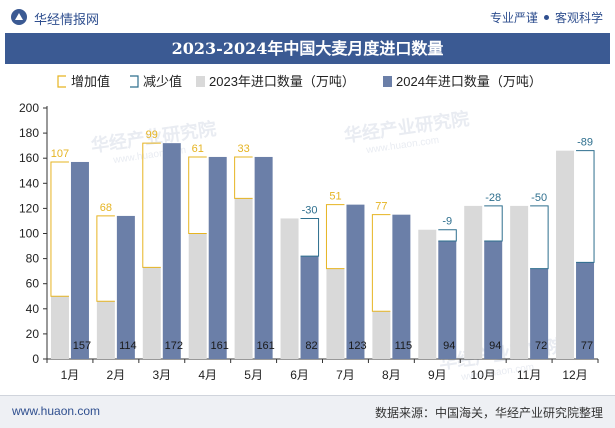 This screenshot has width=615, height=428. What do you see at coordinates (134, 81) in the screenshot?
I see `legend-swatch-decrease` at bounding box center [134, 81].